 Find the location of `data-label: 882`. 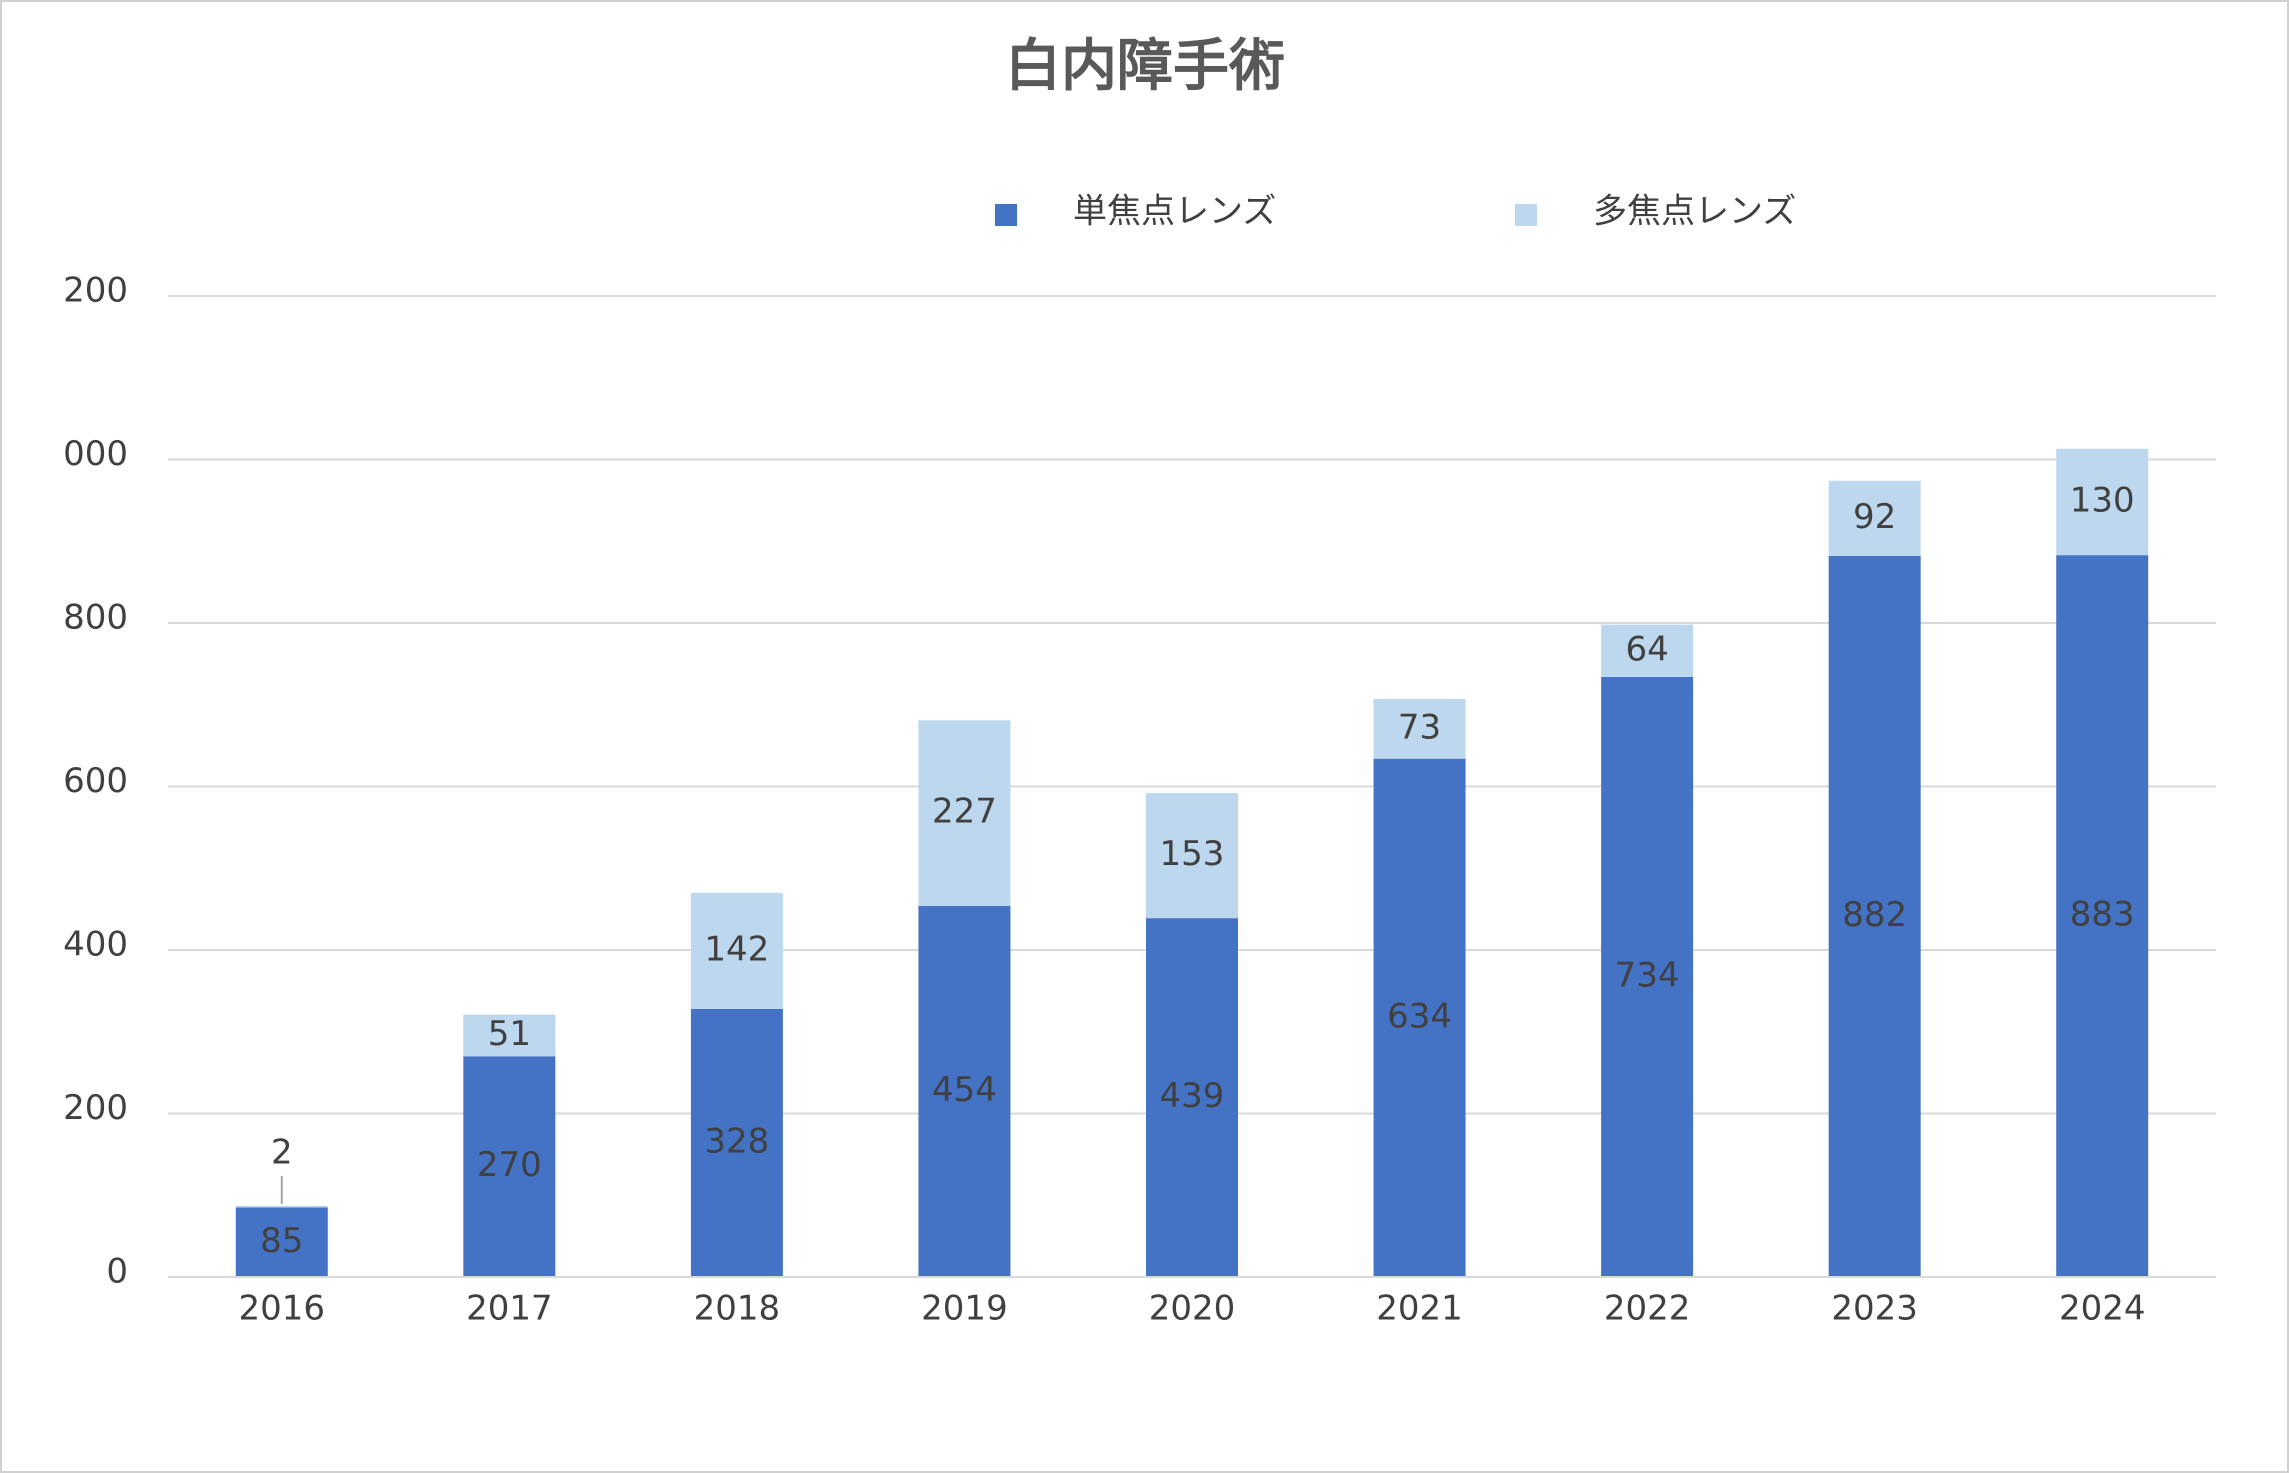

data-label: 882 is located at coordinates (1874, 915).